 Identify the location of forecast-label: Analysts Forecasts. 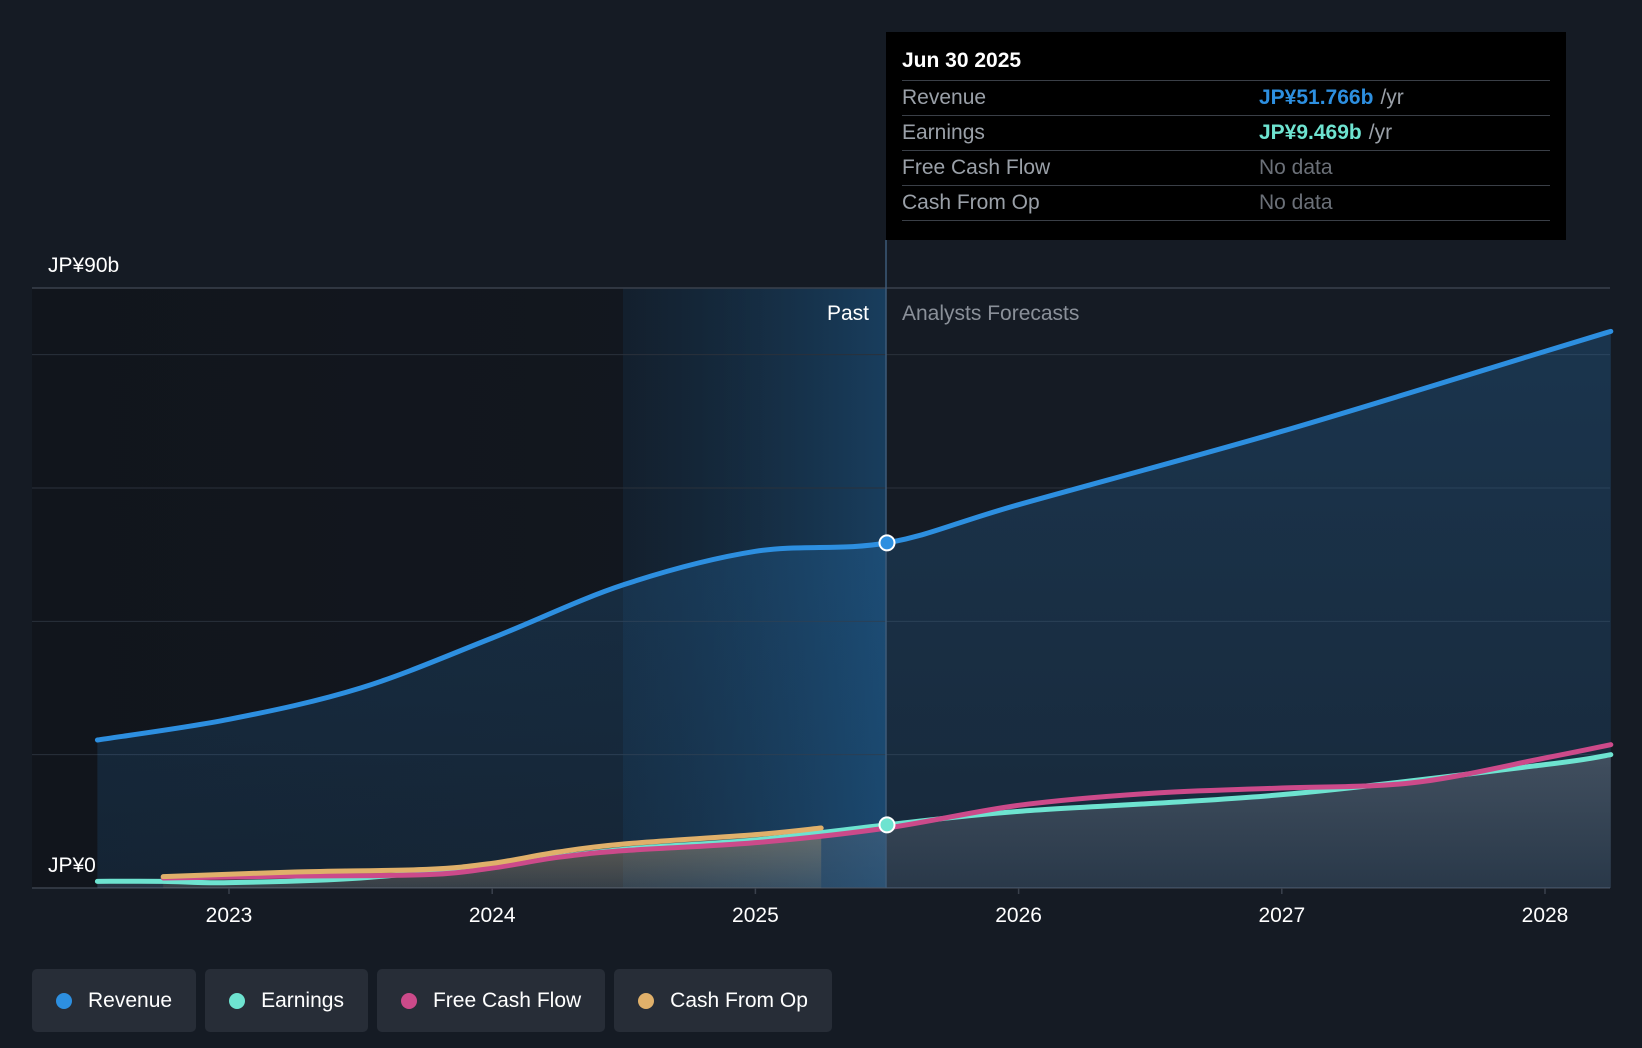
(990, 313).